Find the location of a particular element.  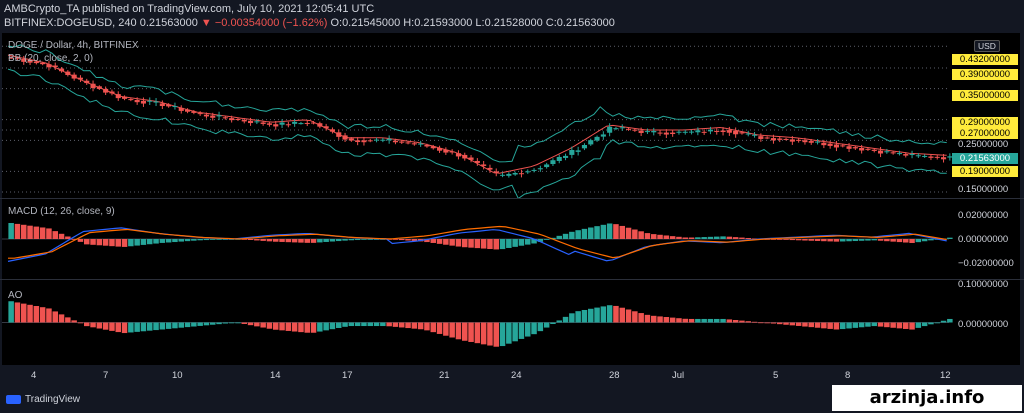

currency-label: USD is located at coordinates (987, 46).